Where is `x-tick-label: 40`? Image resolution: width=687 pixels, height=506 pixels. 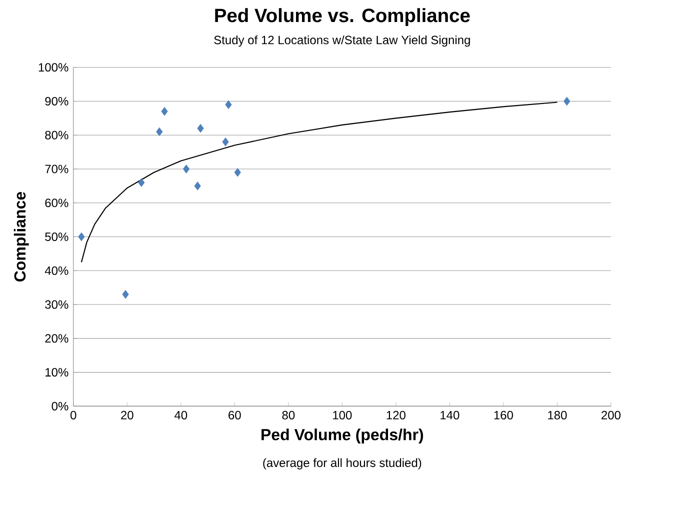
x-tick-label: 40 is located at coordinates (181, 415).